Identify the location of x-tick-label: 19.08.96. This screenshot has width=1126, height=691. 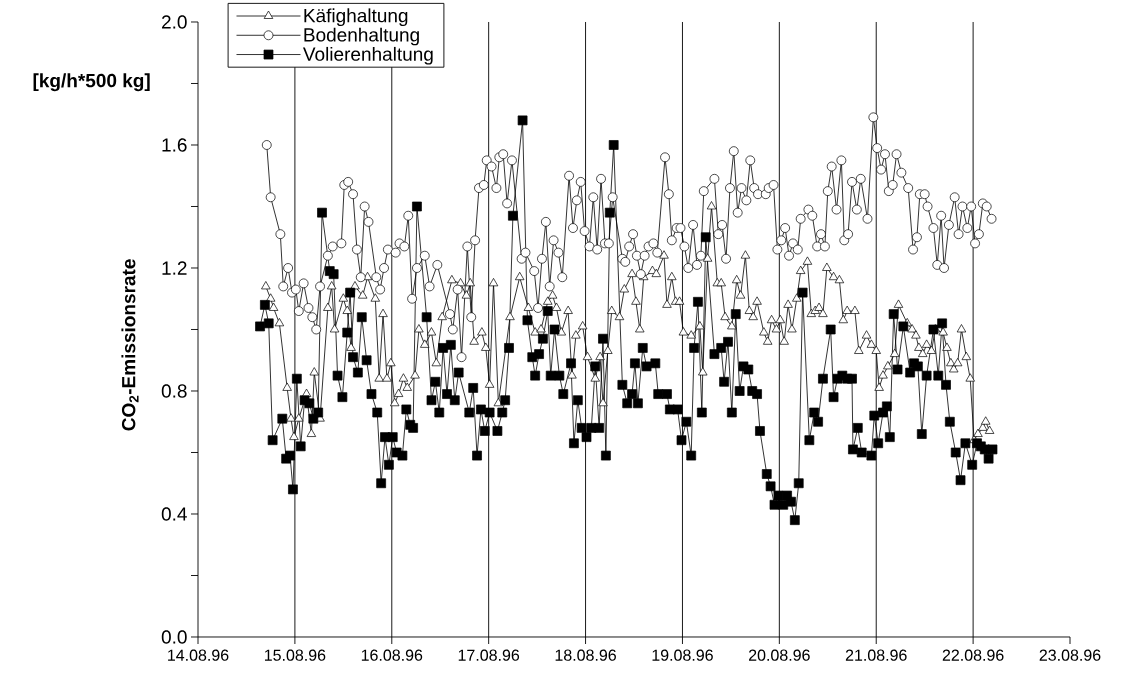
(682, 655).